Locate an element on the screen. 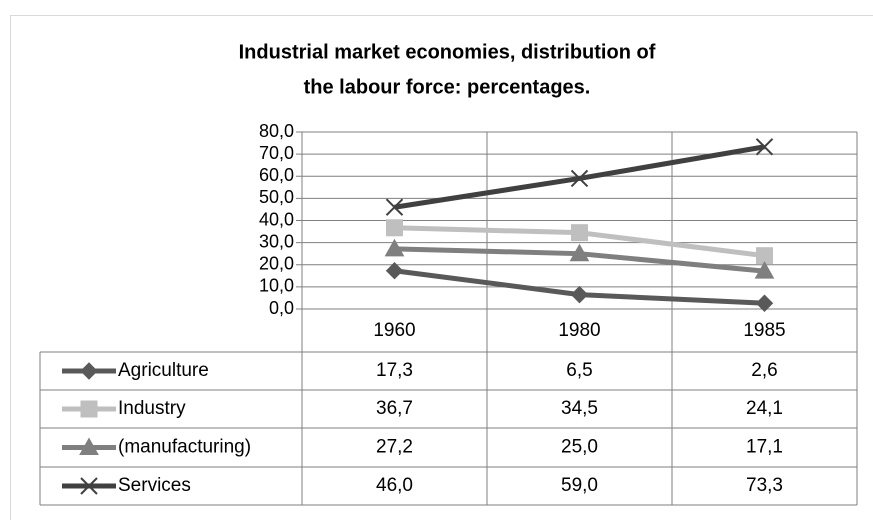  table-cell: 25,0 is located at coordinates (579, 447).